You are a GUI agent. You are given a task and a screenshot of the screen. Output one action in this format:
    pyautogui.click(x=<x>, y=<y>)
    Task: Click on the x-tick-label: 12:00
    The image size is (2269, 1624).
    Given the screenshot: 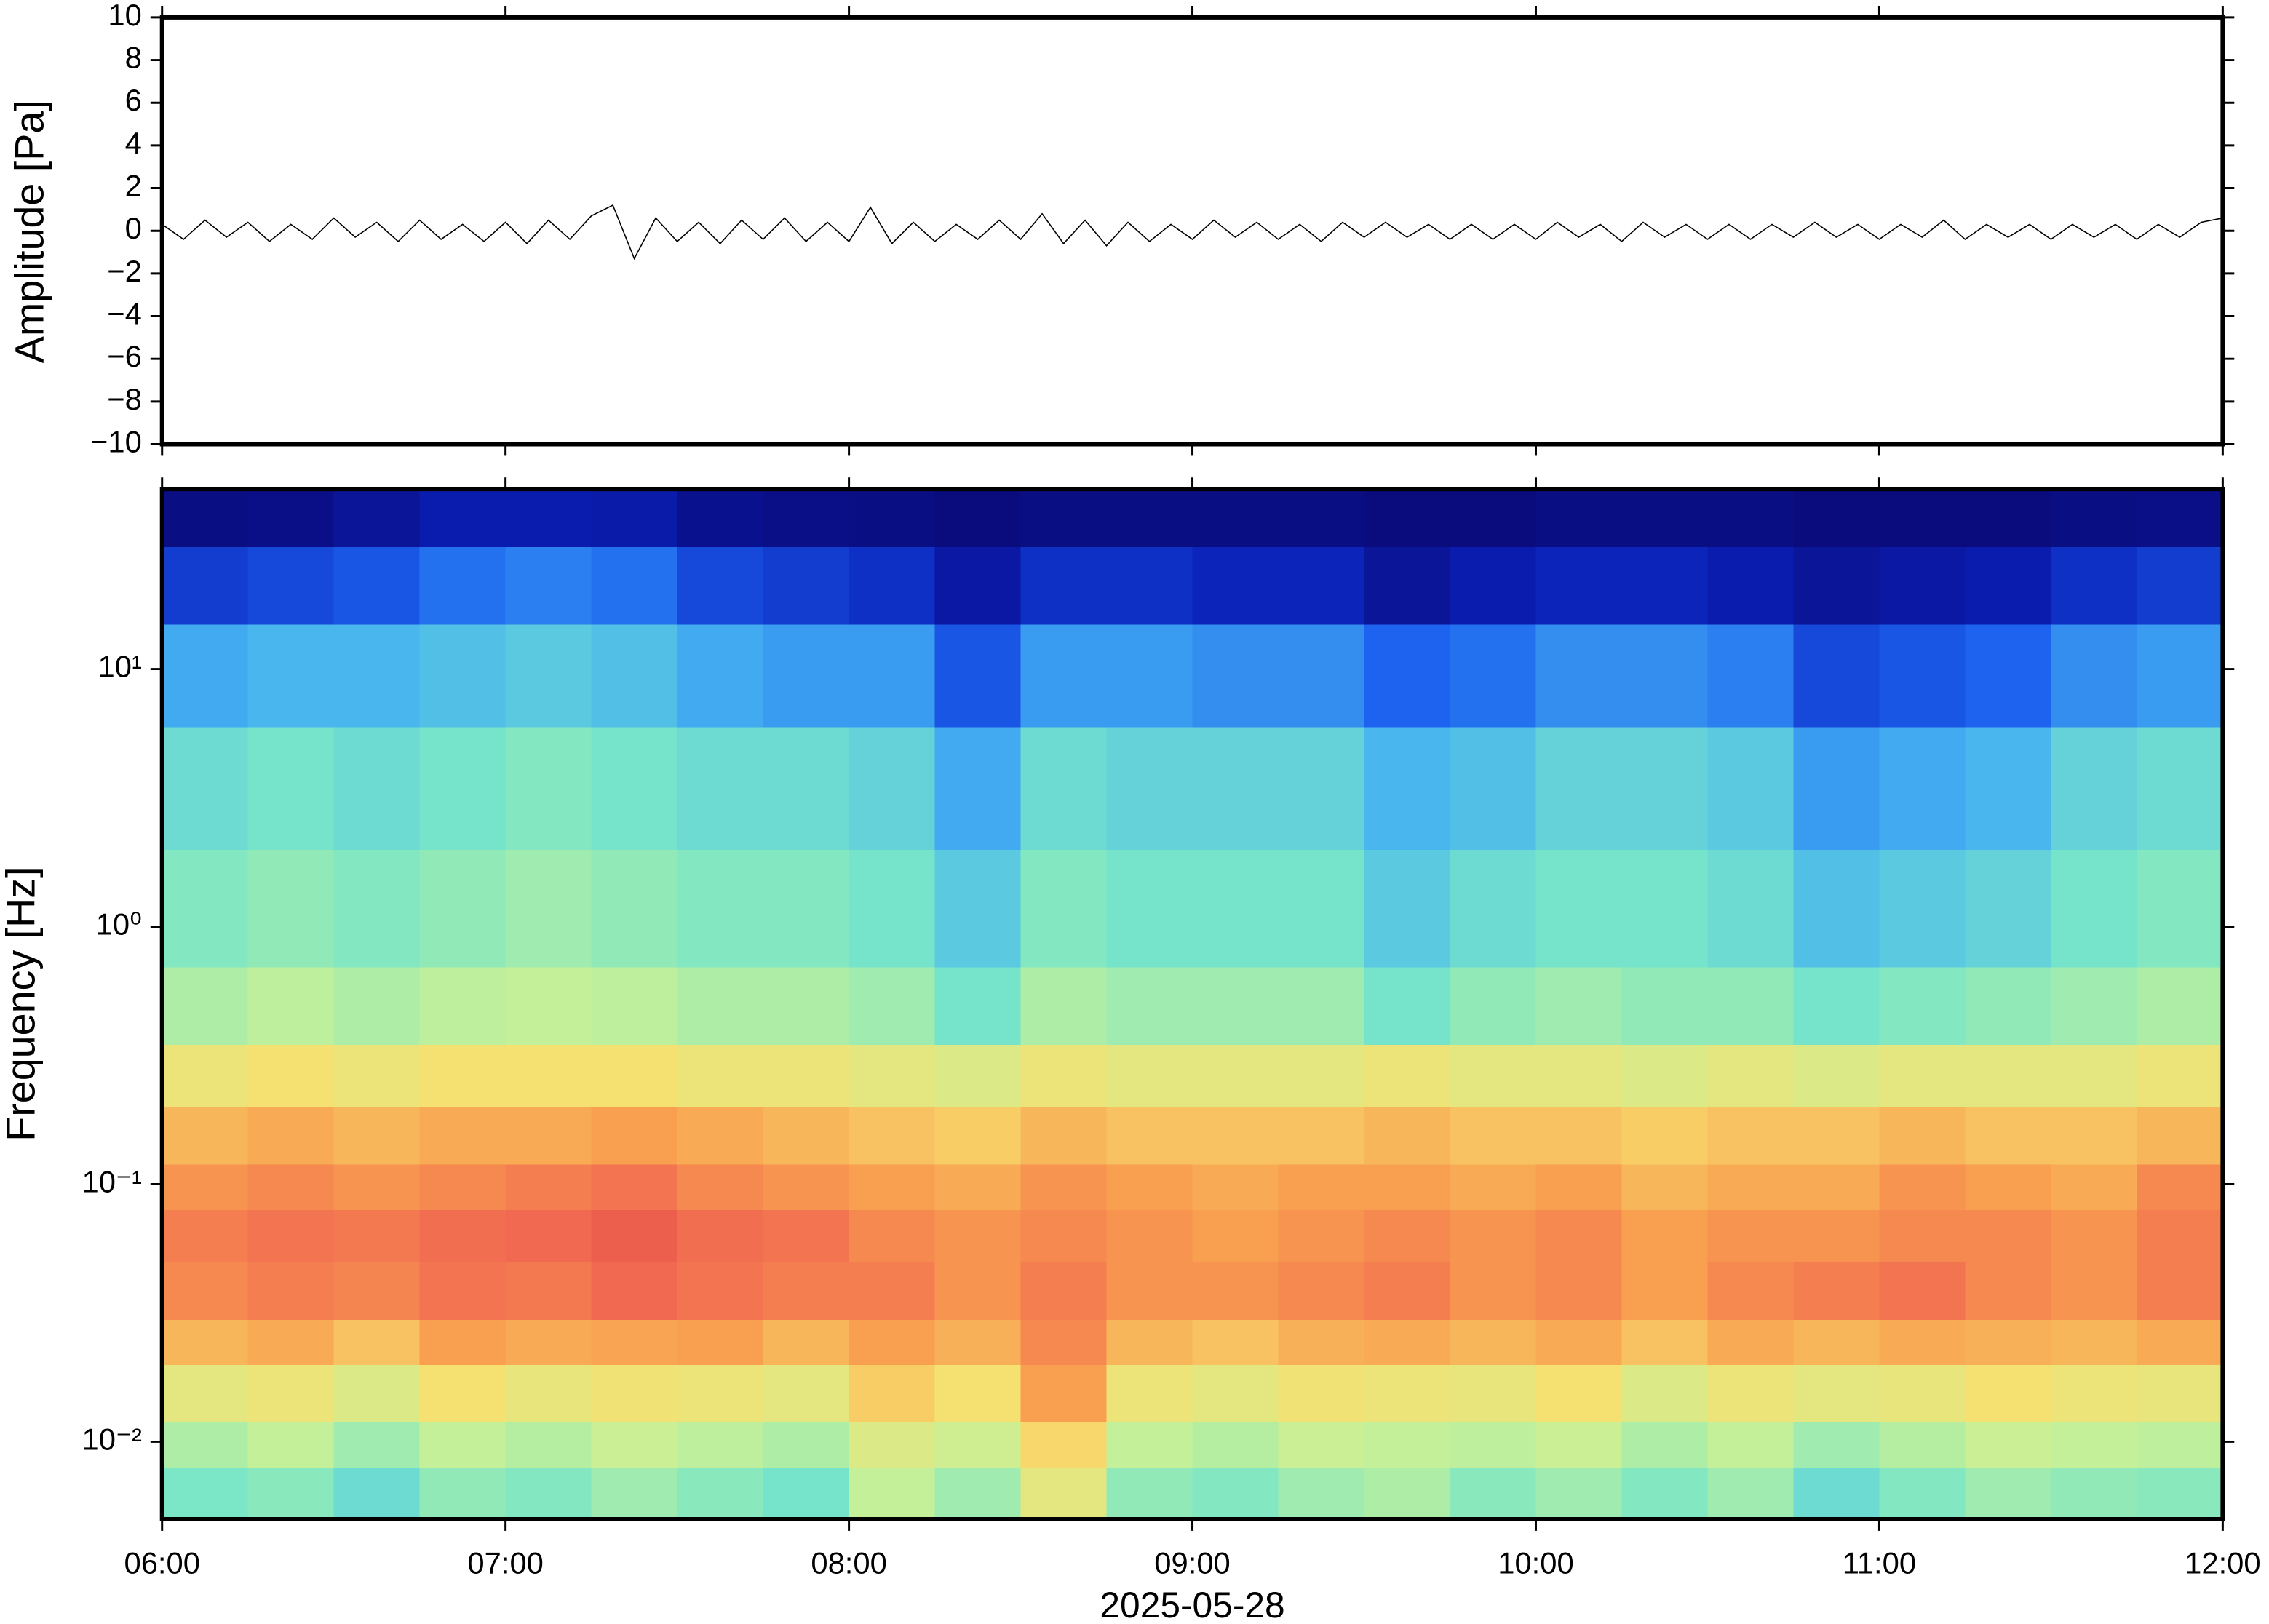 What is the action you would take?
    pyautogui.click(x=2223, y=1563)
    